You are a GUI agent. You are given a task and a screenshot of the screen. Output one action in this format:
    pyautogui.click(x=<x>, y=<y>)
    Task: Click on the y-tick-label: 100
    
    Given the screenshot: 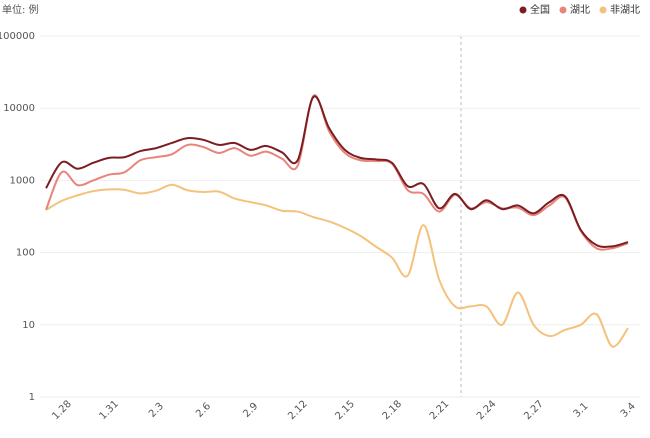 What is the action you would take?
    pyautogui.click(x=25, y=253)
    